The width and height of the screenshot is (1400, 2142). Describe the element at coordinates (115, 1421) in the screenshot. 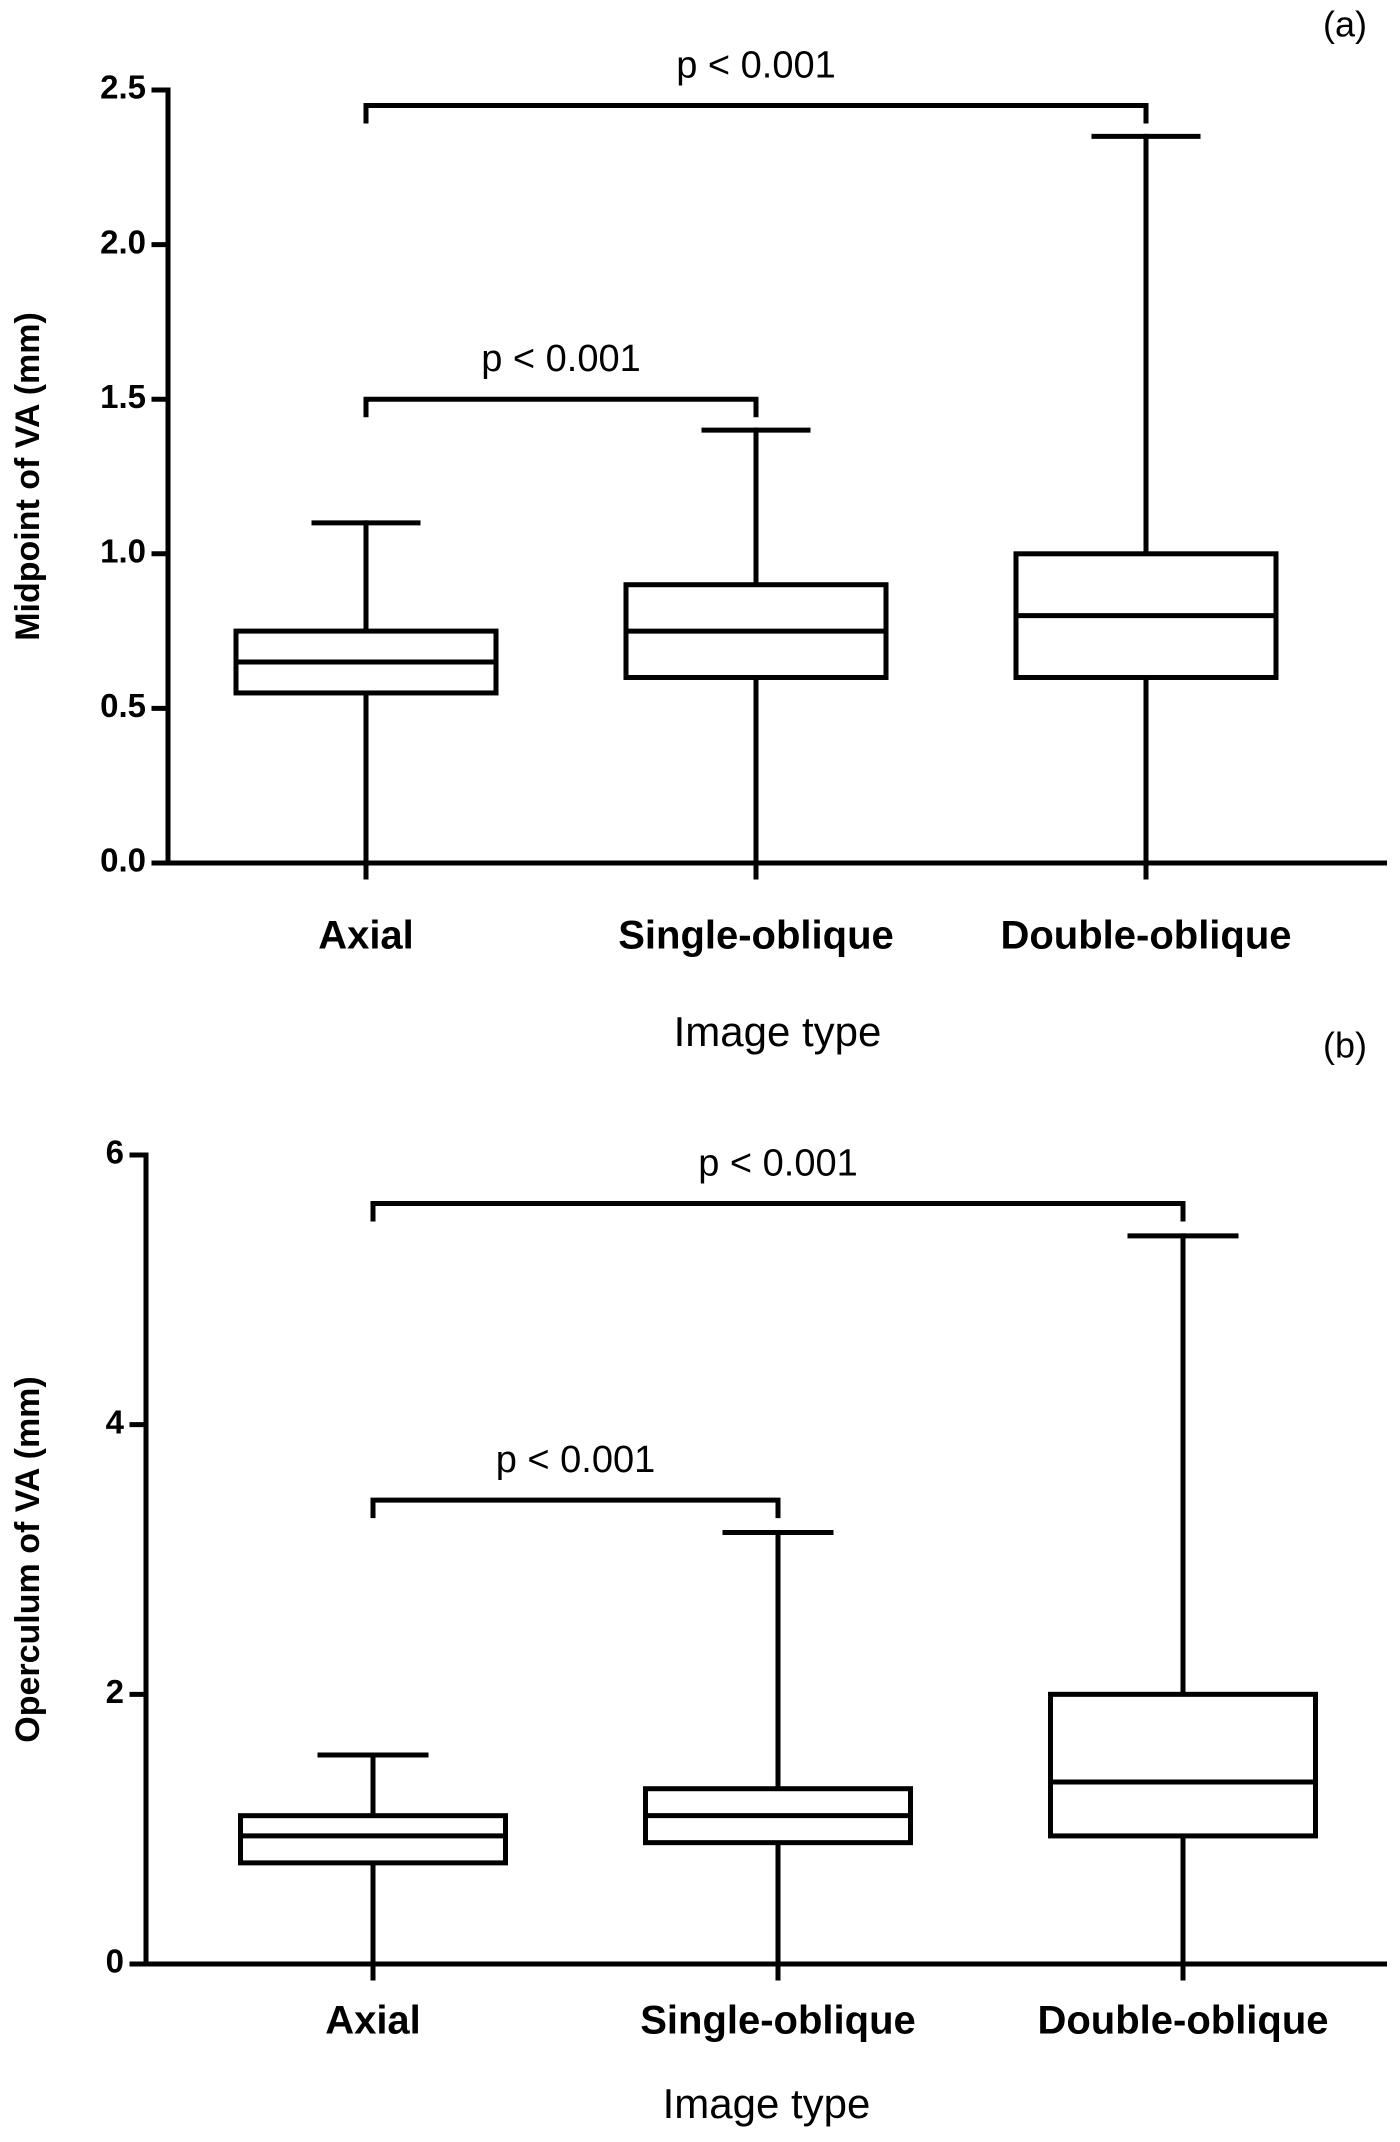

I see `y-tick-label: 4` at that location.